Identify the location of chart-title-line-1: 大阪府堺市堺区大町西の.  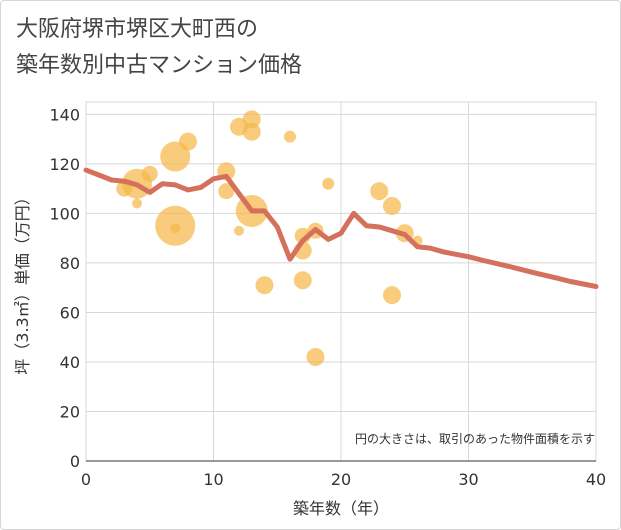
(137, 29).